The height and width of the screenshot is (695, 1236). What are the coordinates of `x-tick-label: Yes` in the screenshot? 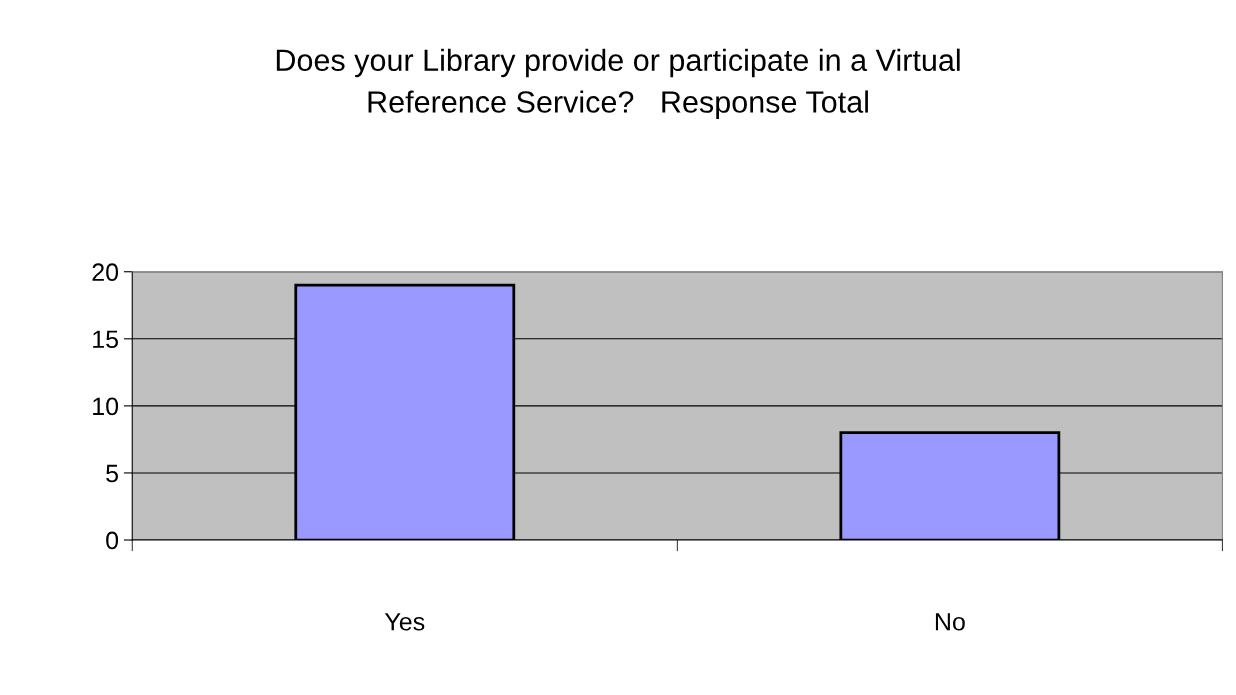 It's located at (404, 622).